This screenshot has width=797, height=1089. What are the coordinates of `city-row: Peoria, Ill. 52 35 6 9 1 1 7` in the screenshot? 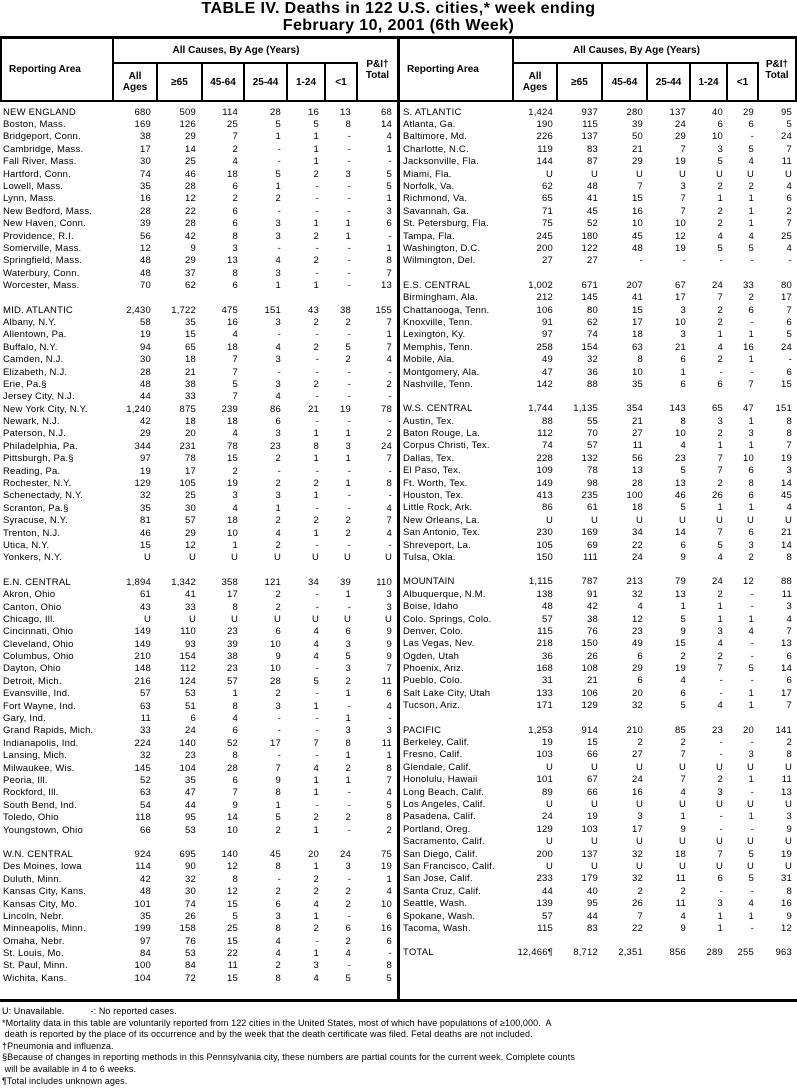 It's located at (198, 780).